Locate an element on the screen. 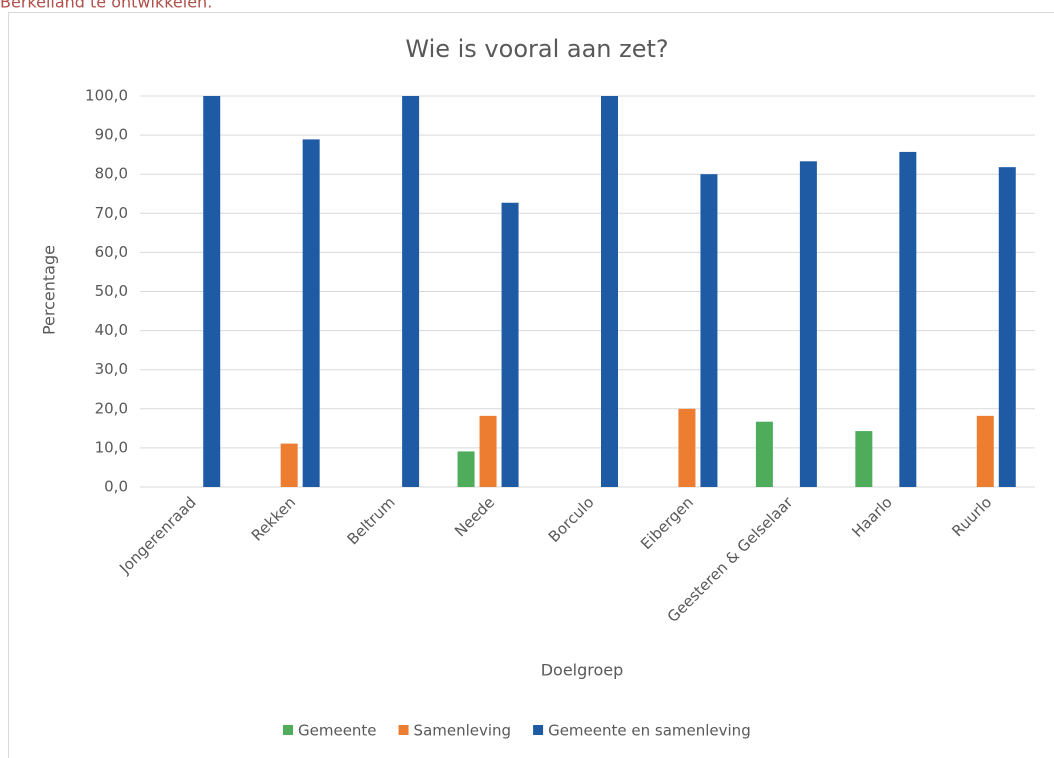  legend-label: Samenleving is located at coordinates (463, 731).